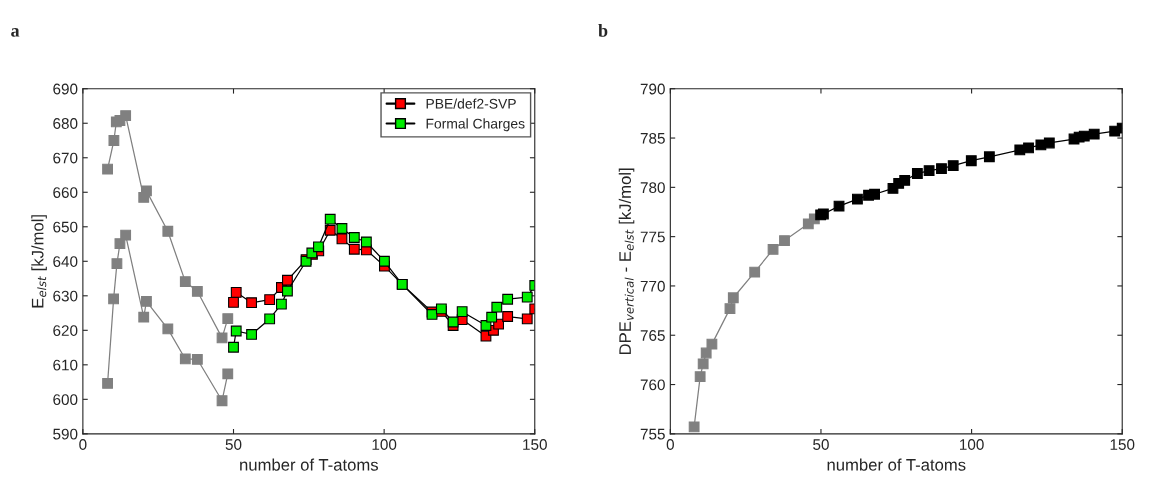 The image size is (1151, 493). Describe the element at coordinates (39, 261) in the screenshot. I see `y-axis-title: E$_{elst}$ [kJ/mol]` at that location.